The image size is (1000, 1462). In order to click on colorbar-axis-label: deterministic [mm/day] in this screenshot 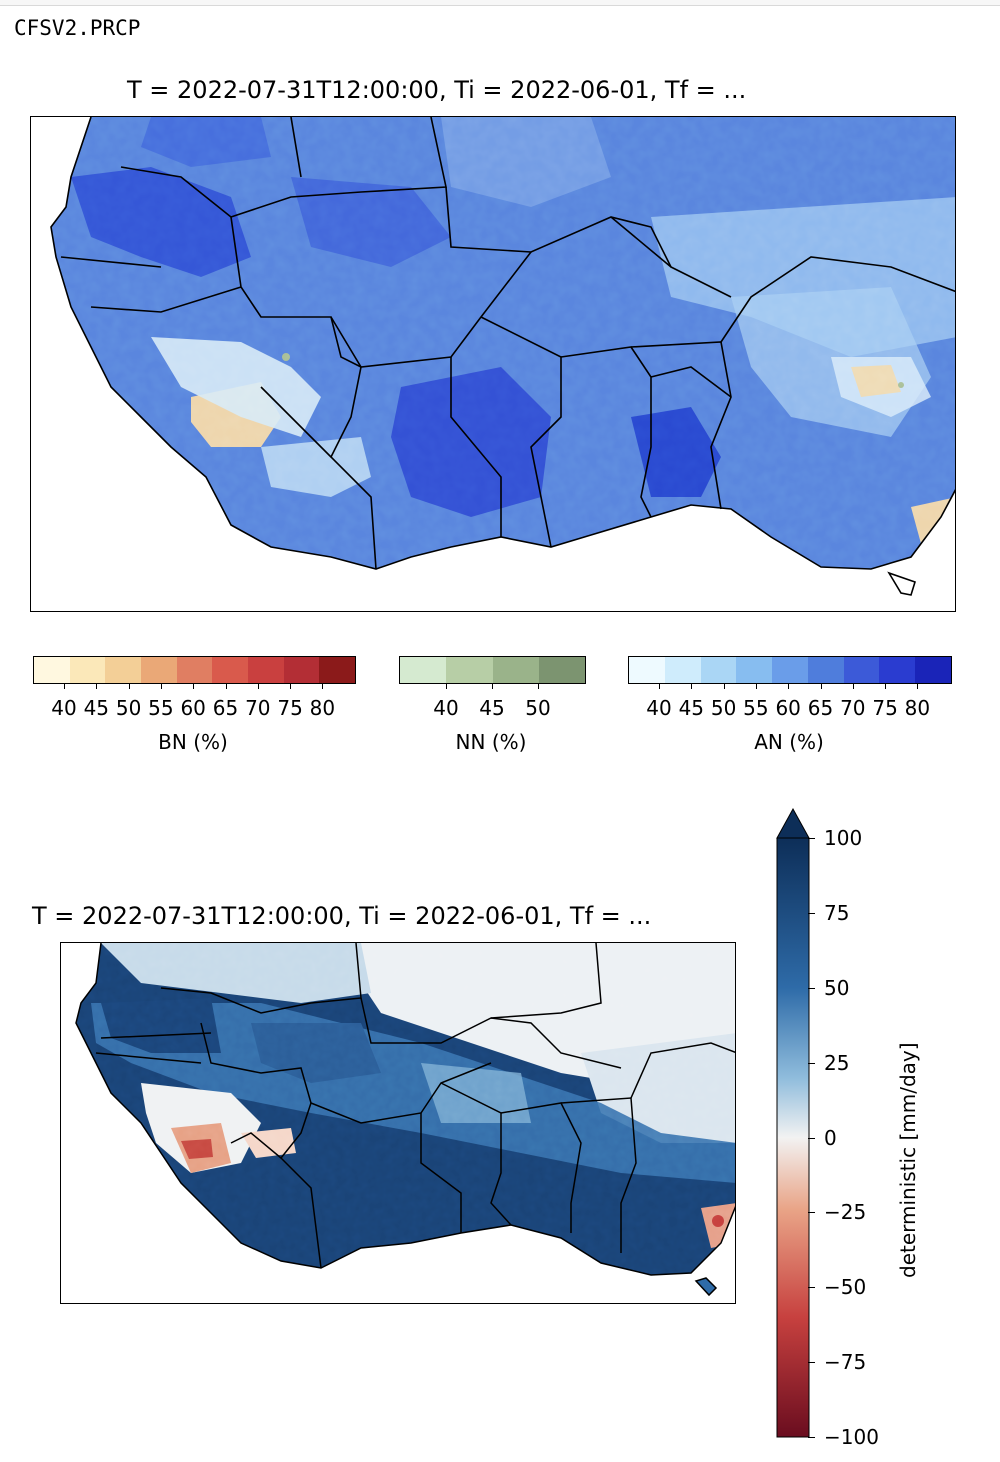, I will do `click(908, 1160)`.